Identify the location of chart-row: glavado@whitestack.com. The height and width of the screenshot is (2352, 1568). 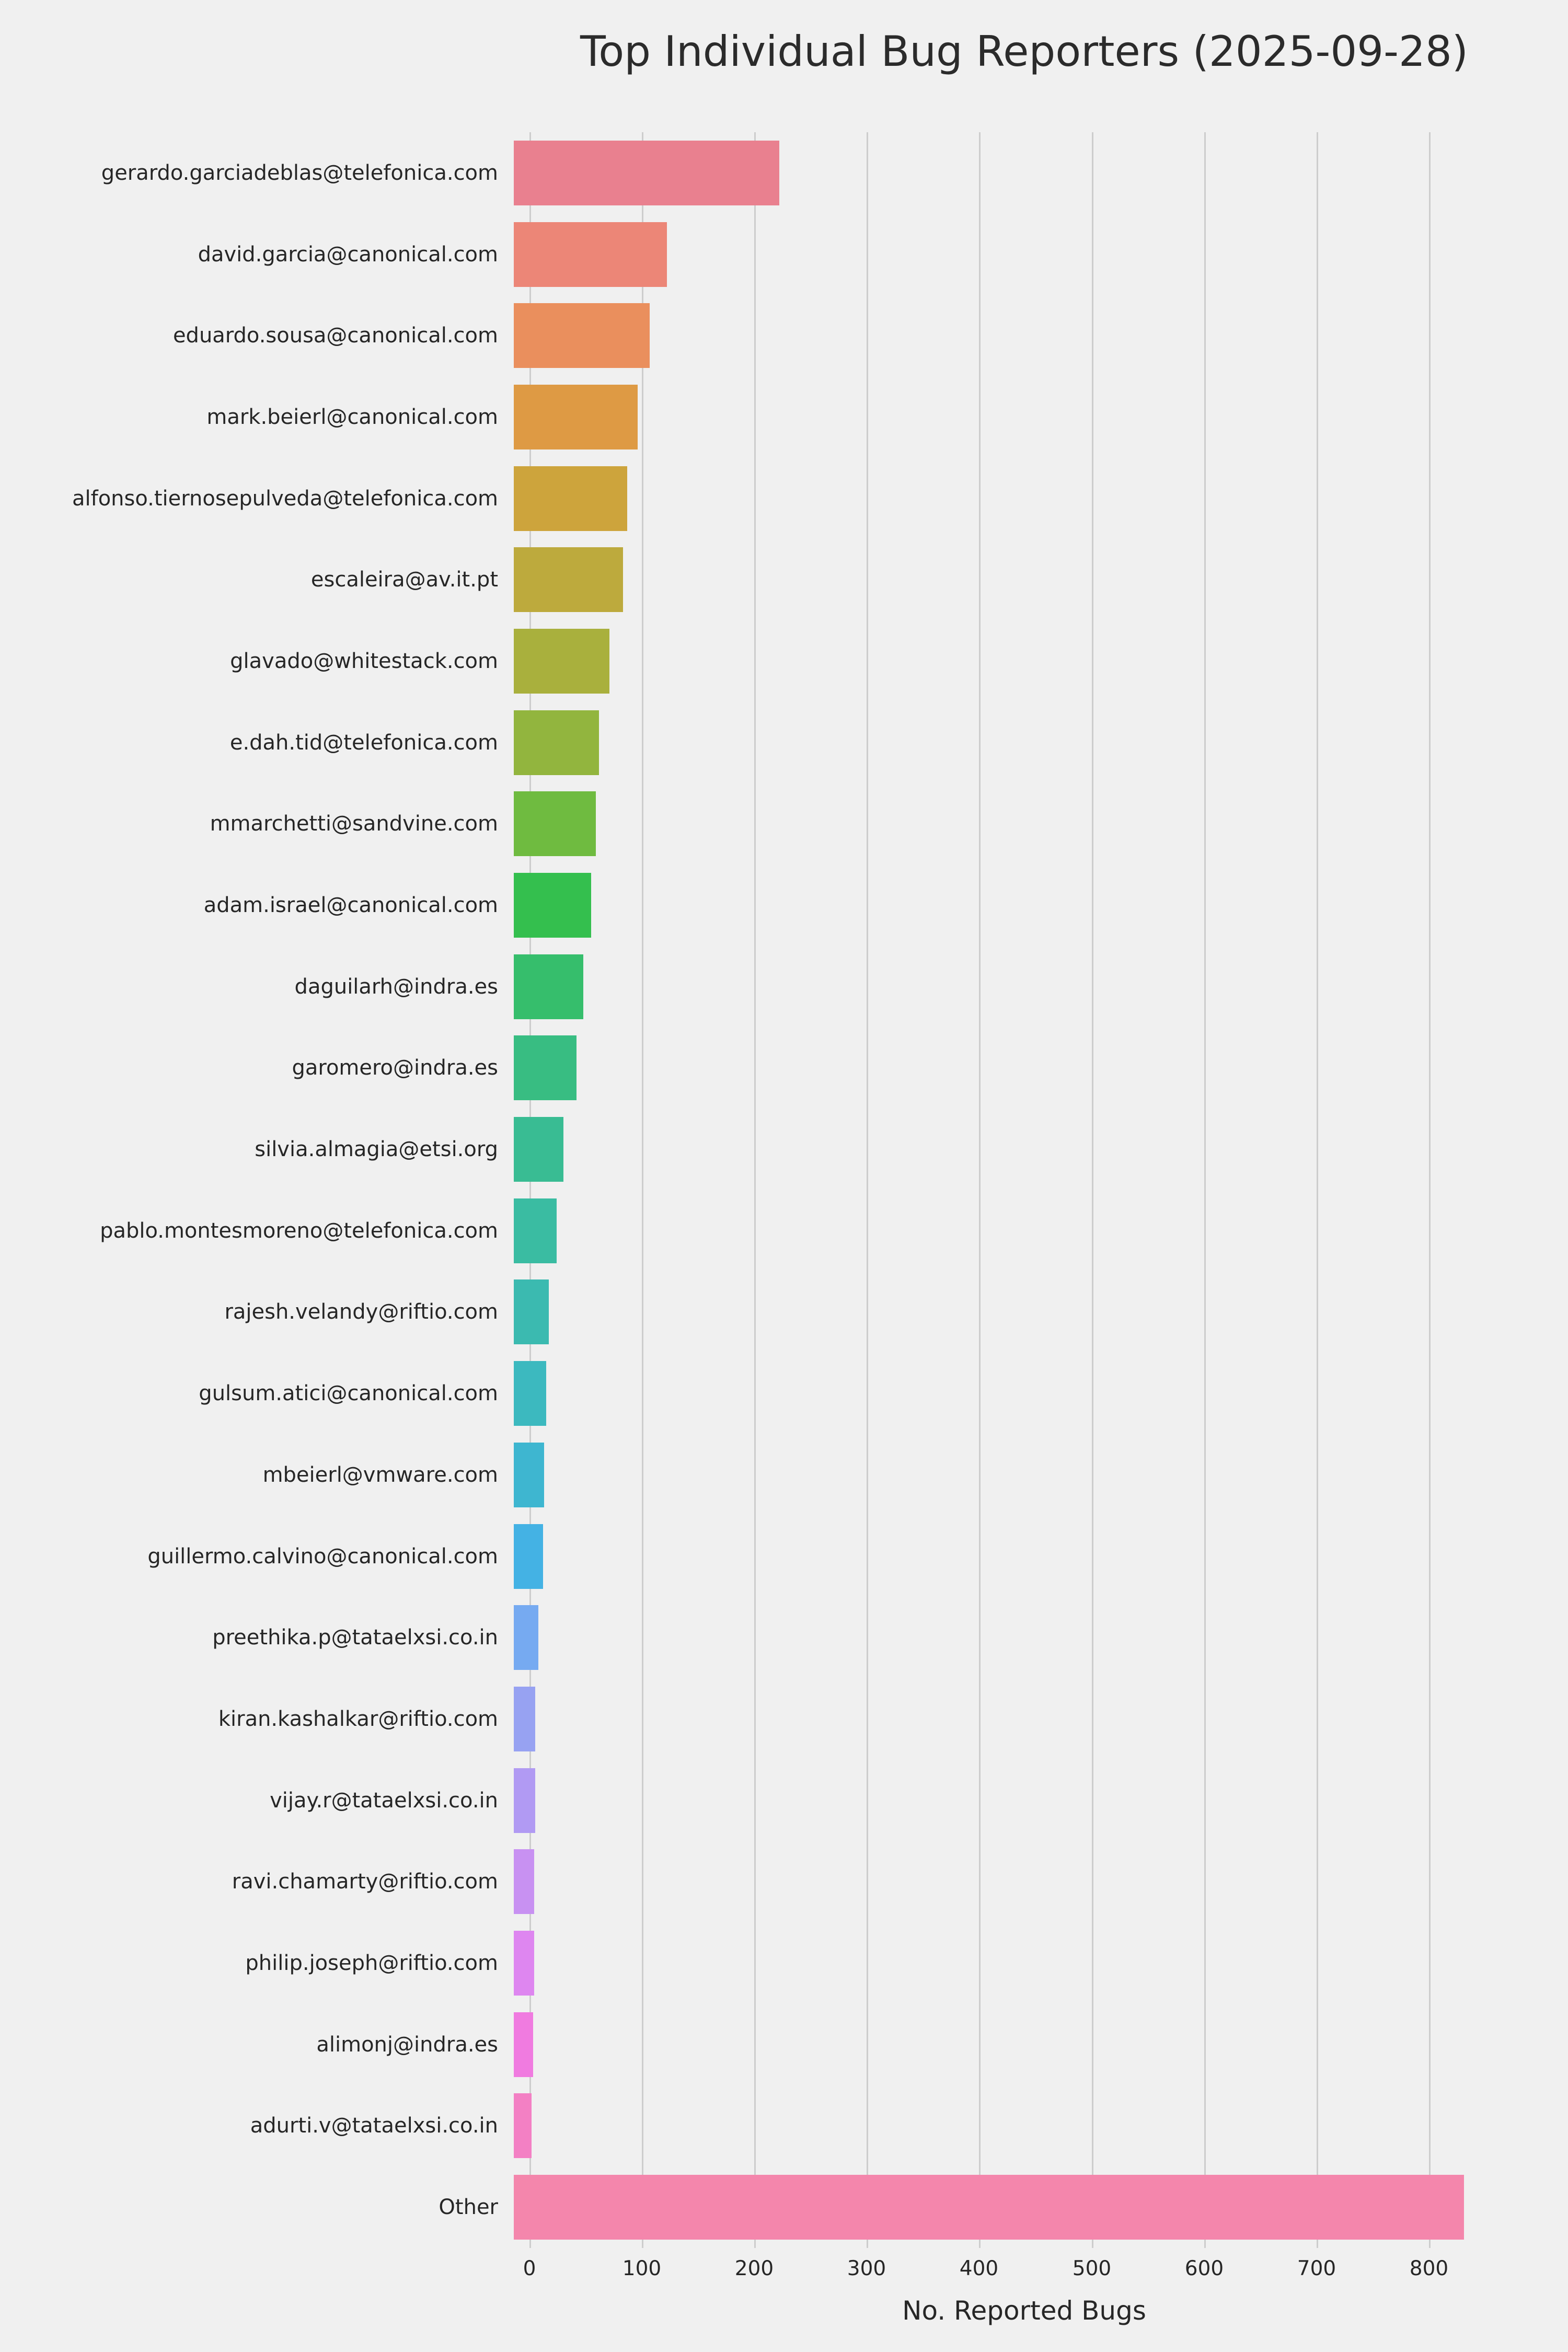
(759, 661).